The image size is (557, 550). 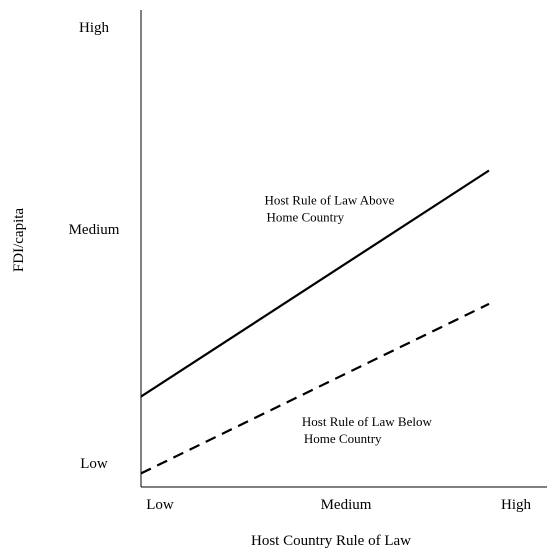 I want to click on x-tick-labels: Low Medium High, so click(x=338, y=505).